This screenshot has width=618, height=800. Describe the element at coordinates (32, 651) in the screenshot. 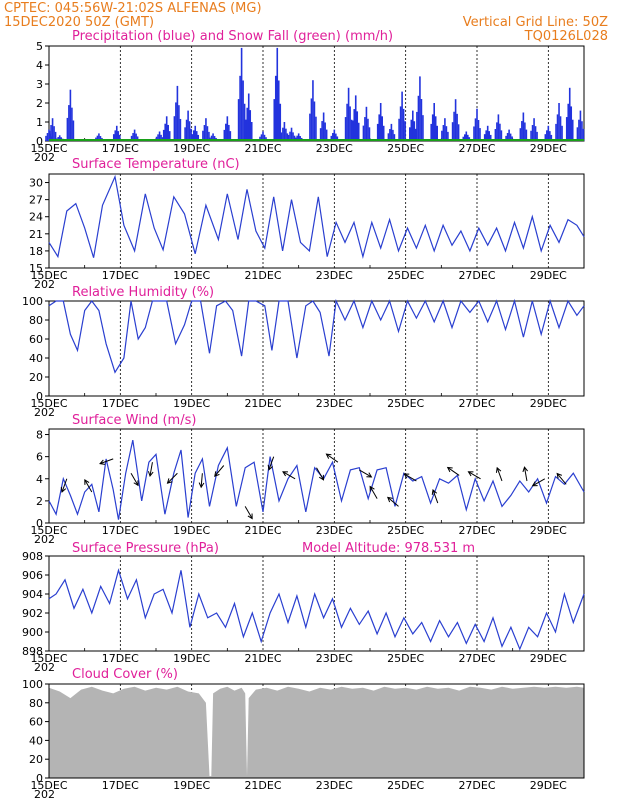

I see `pressure-y-tick-label: 898` at that location.